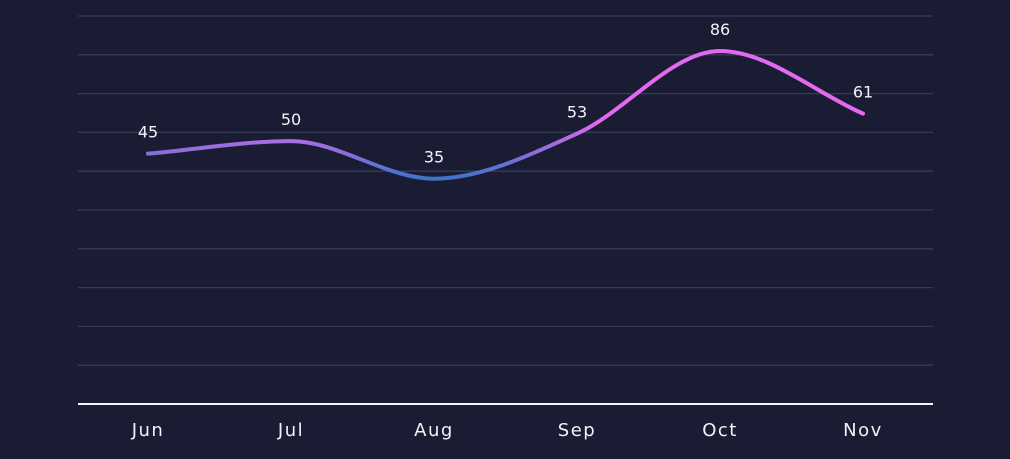 The width and height of the screenshot is (1010, 459). Describe the element at coordinates (577, 430) in the screenshot. I see `x-tick-label: Sep` at that location.